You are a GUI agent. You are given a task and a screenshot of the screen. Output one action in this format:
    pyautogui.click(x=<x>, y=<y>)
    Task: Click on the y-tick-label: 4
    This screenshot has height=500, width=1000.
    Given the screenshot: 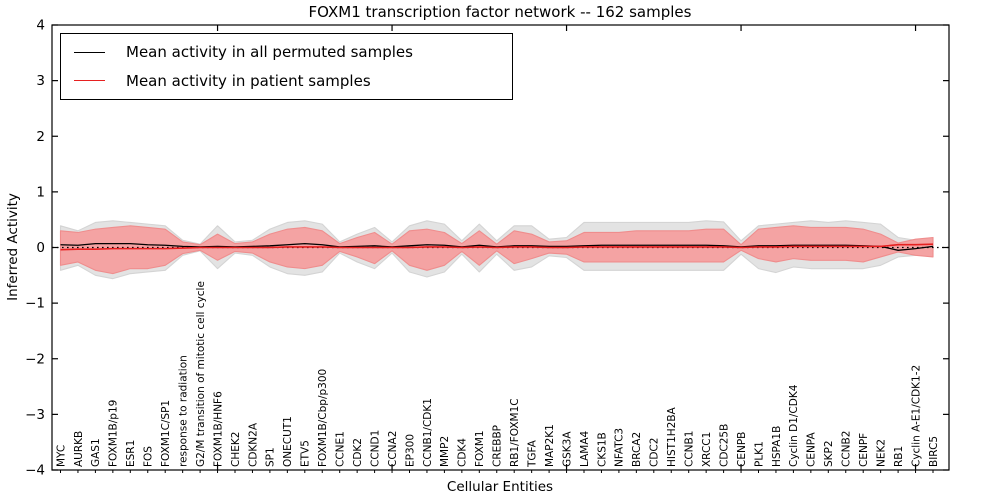 What is the action you would take?
    pyautogui.click(x=40, y=26)
    